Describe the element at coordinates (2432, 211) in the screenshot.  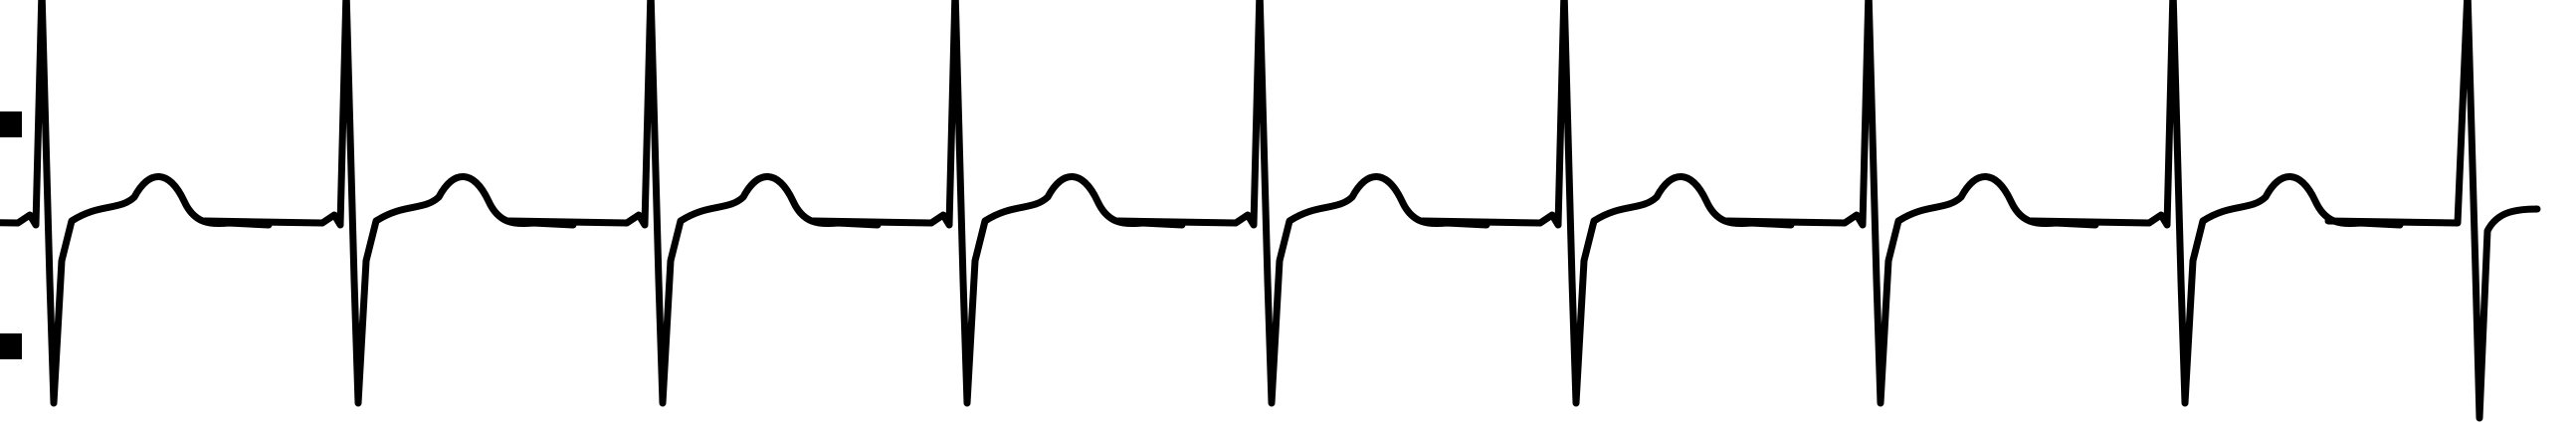
I see `heartbeat-complex-partial` at that location.